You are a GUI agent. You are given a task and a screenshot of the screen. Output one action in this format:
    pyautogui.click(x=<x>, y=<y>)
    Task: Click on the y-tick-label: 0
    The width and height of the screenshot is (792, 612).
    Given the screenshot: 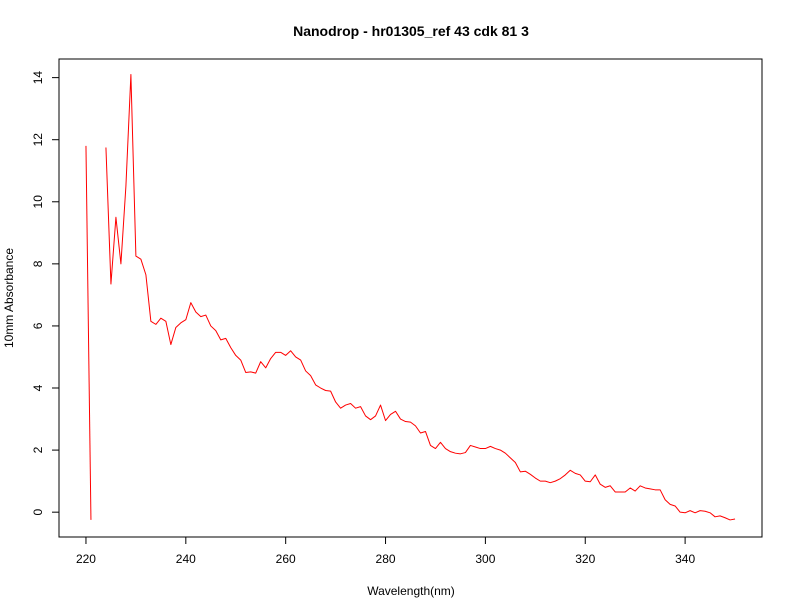 What is the action you would take?
    pyautogui.click(x=38, y=512)
    